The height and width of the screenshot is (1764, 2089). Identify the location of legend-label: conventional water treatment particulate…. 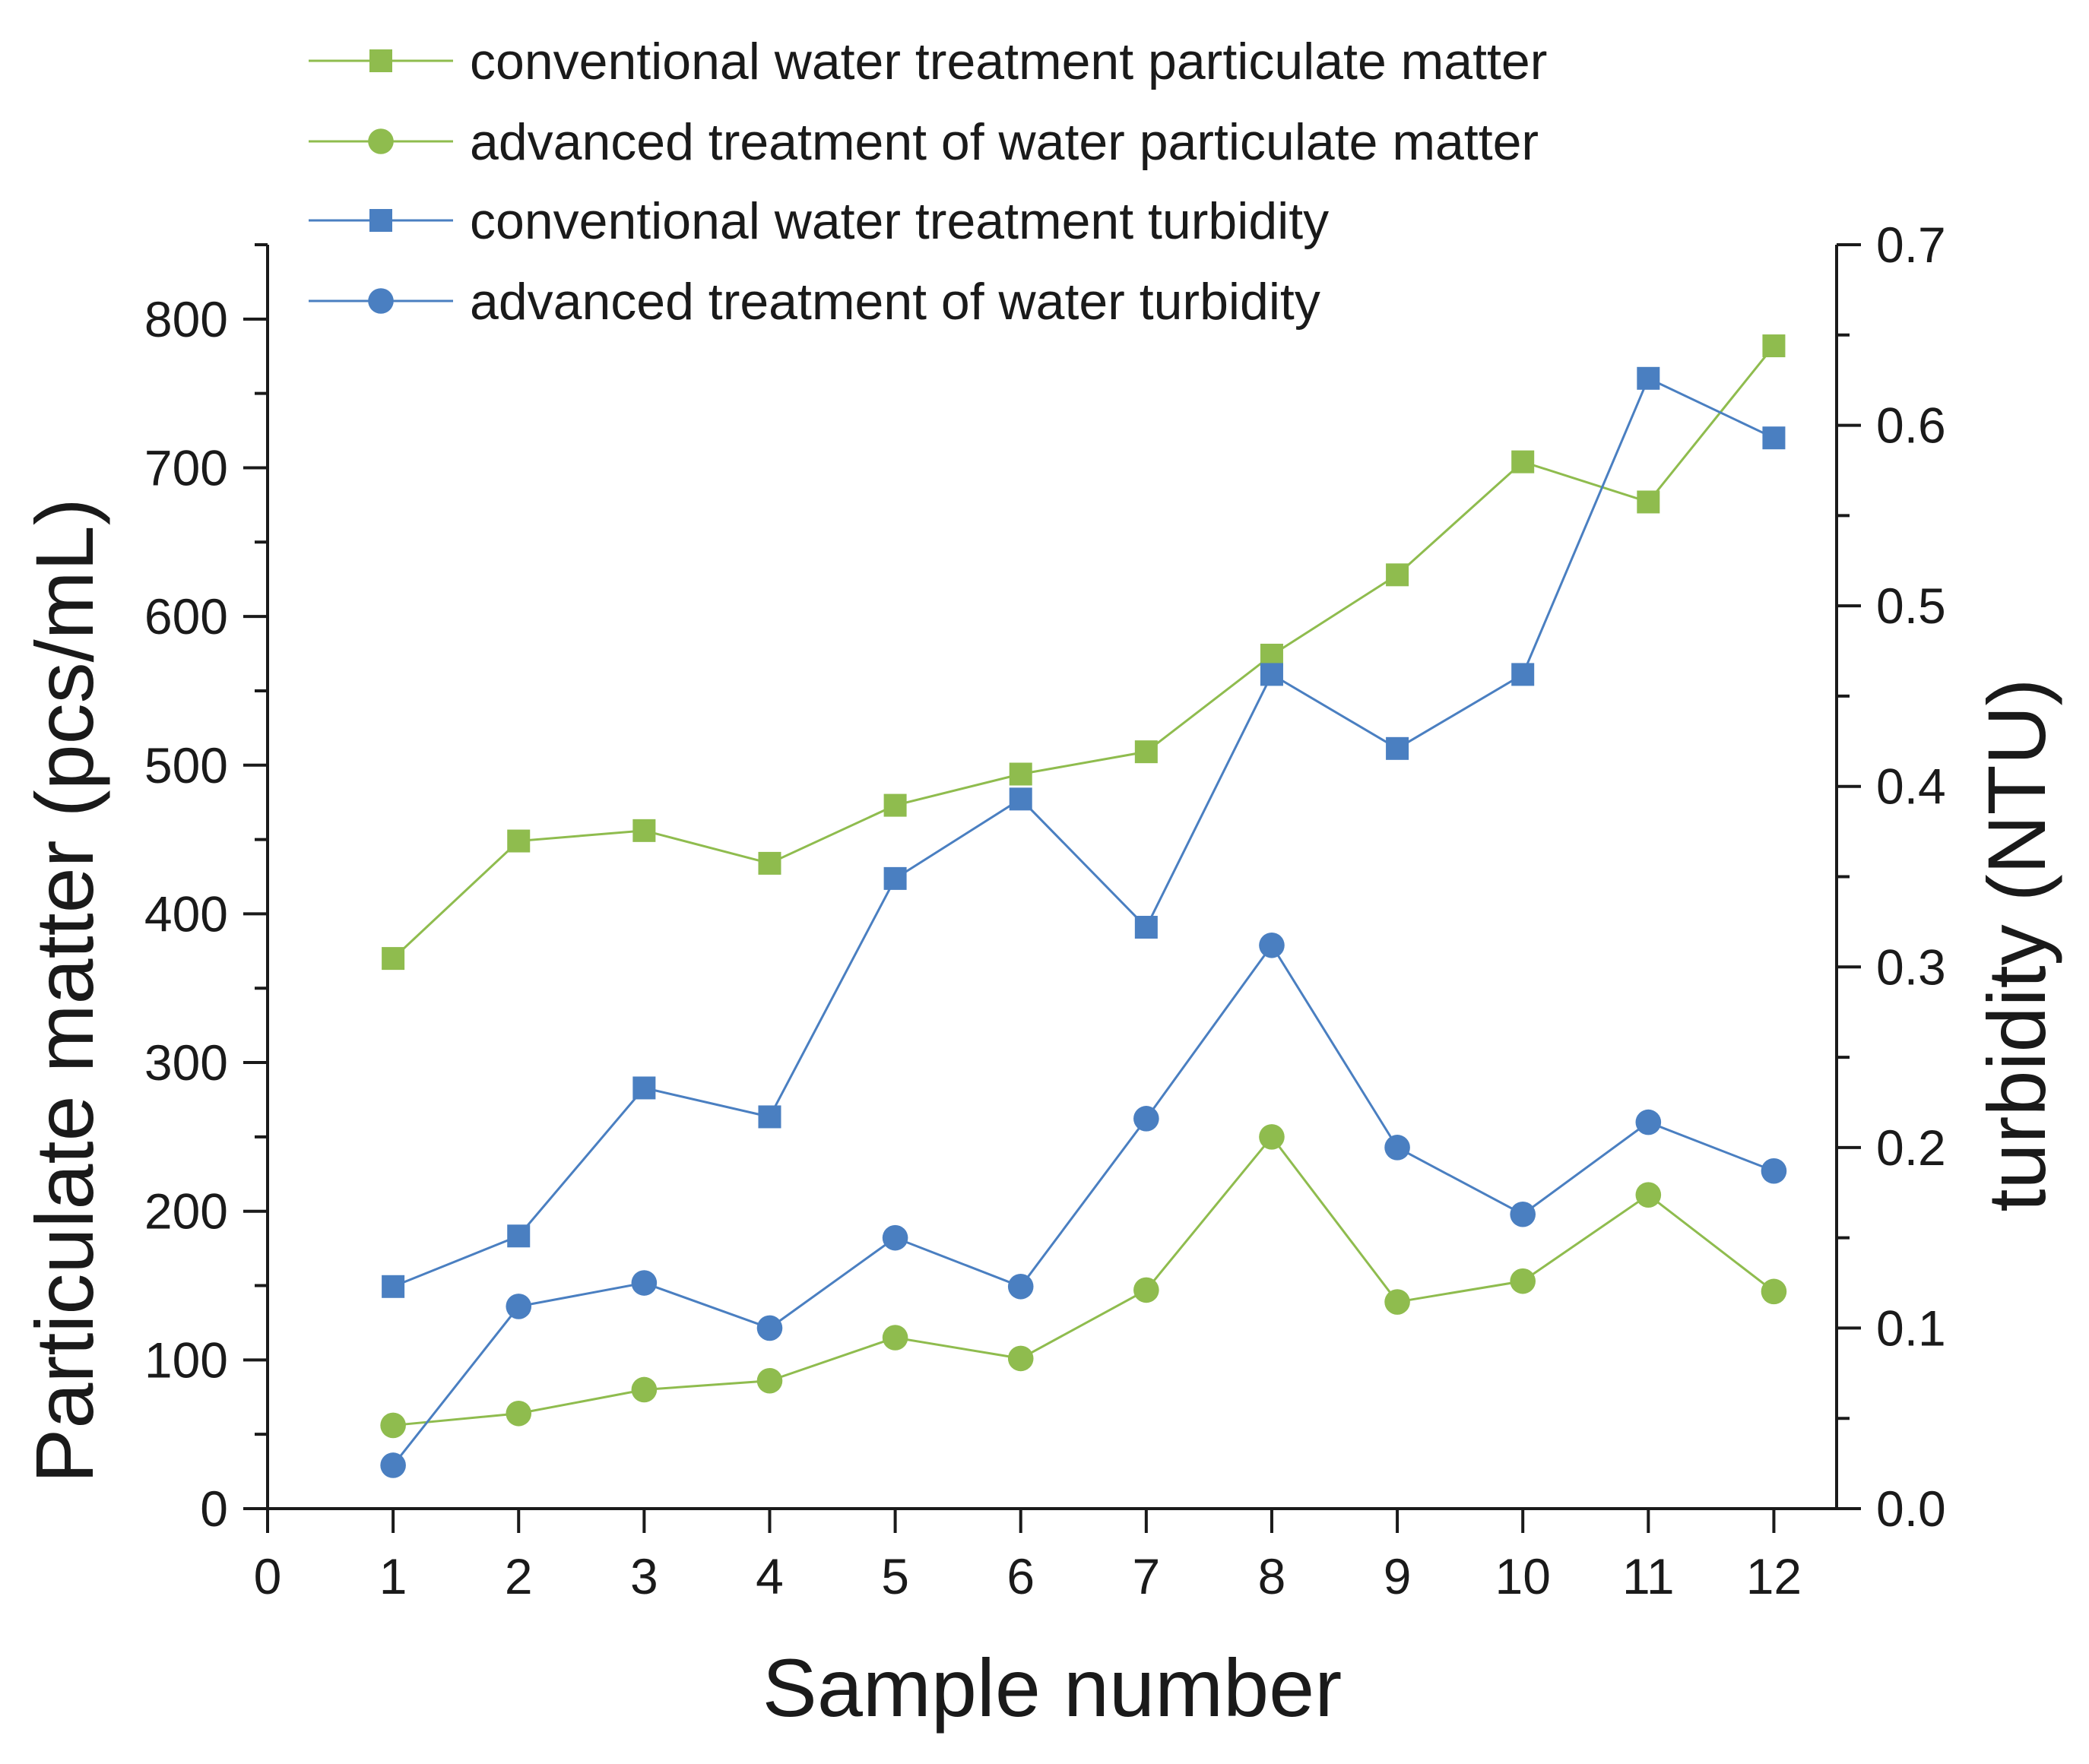
(1008, 61).